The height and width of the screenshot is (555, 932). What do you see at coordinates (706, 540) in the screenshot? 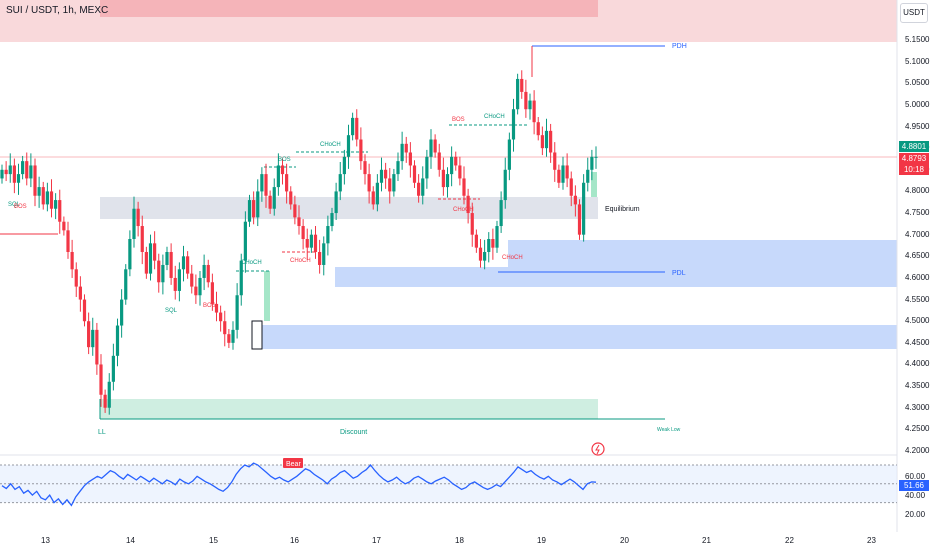
I see `time-tick: 21` at bounding box center [706, 540].